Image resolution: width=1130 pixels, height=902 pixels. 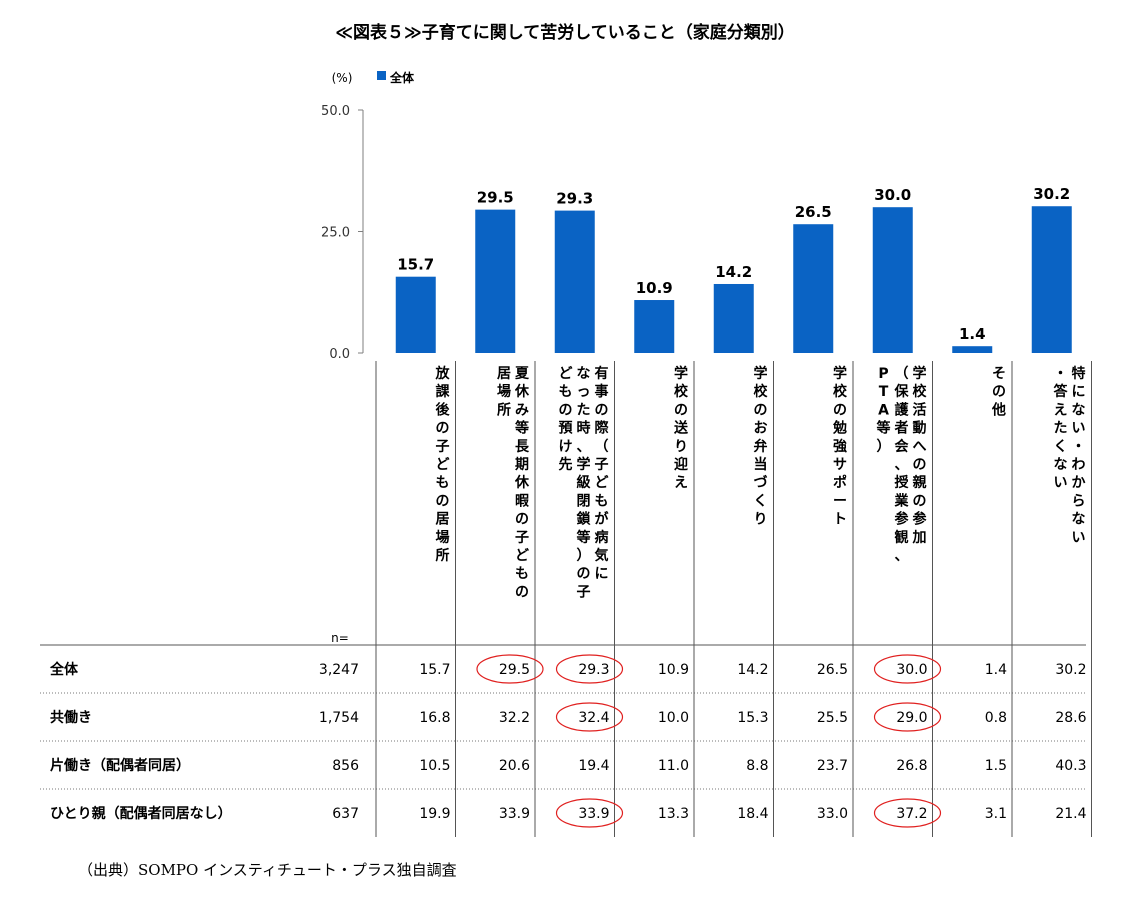 I want to click on row-n-value: 637, so click(x=345, y=814).